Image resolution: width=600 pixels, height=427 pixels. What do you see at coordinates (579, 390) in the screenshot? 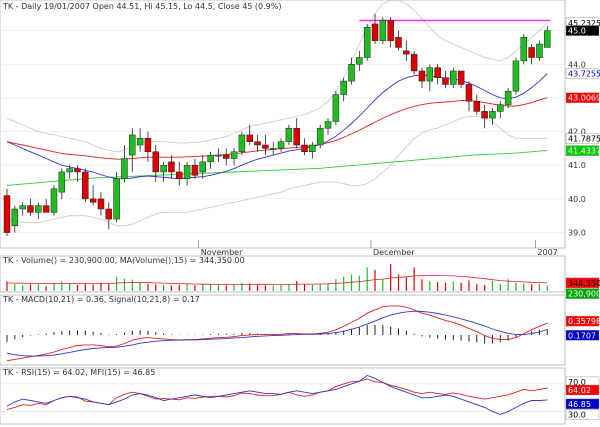
I see `rsi-tag-rsi: 64.02` at bounding box center [579, 390].